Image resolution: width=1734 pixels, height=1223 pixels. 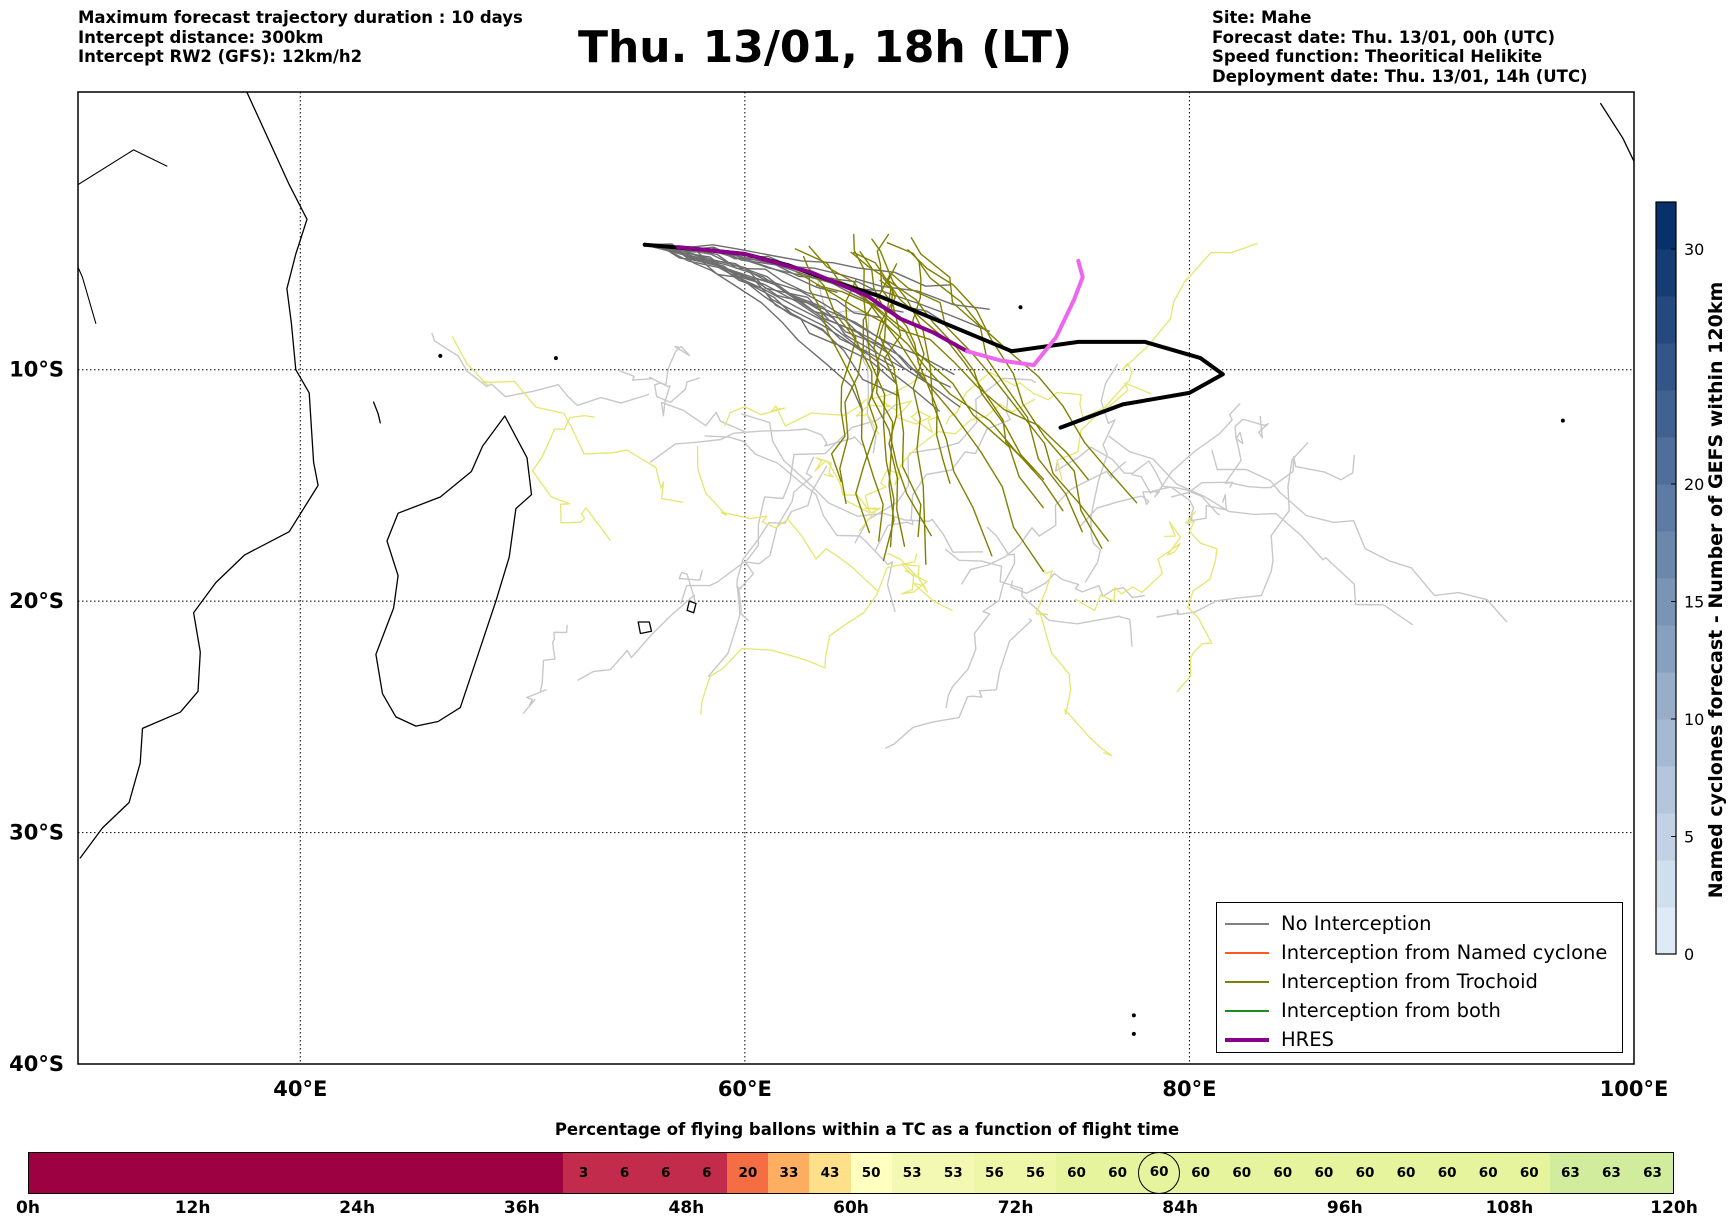 I want to click on chart-title: Thu. 13/01, 18h (LT), so click(x=825, y=47).